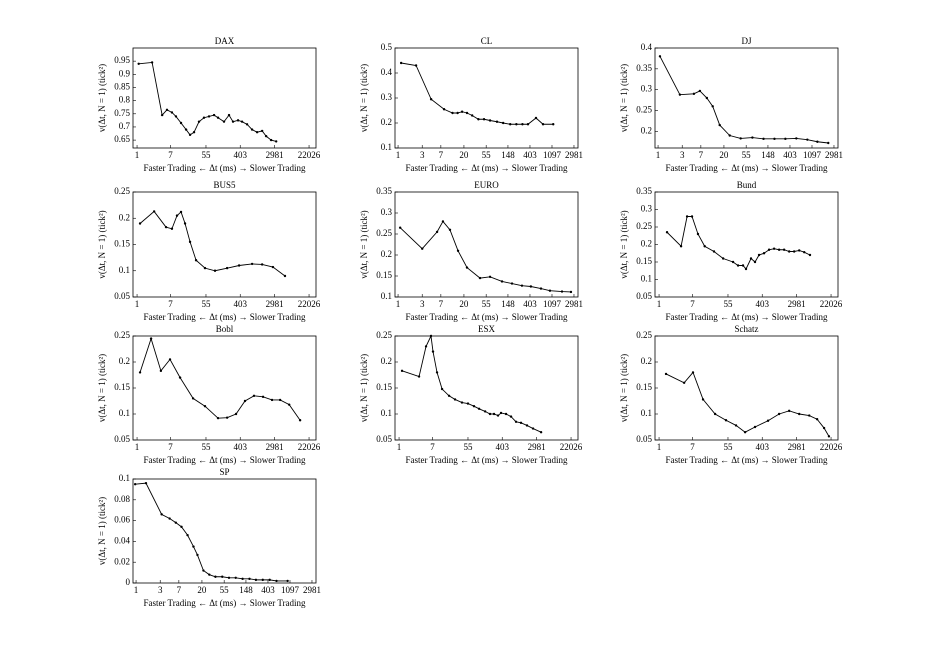 Image resolution: width=926 pixels, height=655 pixels. Describe the element at coordinates (122, 87) in the screenshot. I see `y-tick-label: 0.85` at that location.